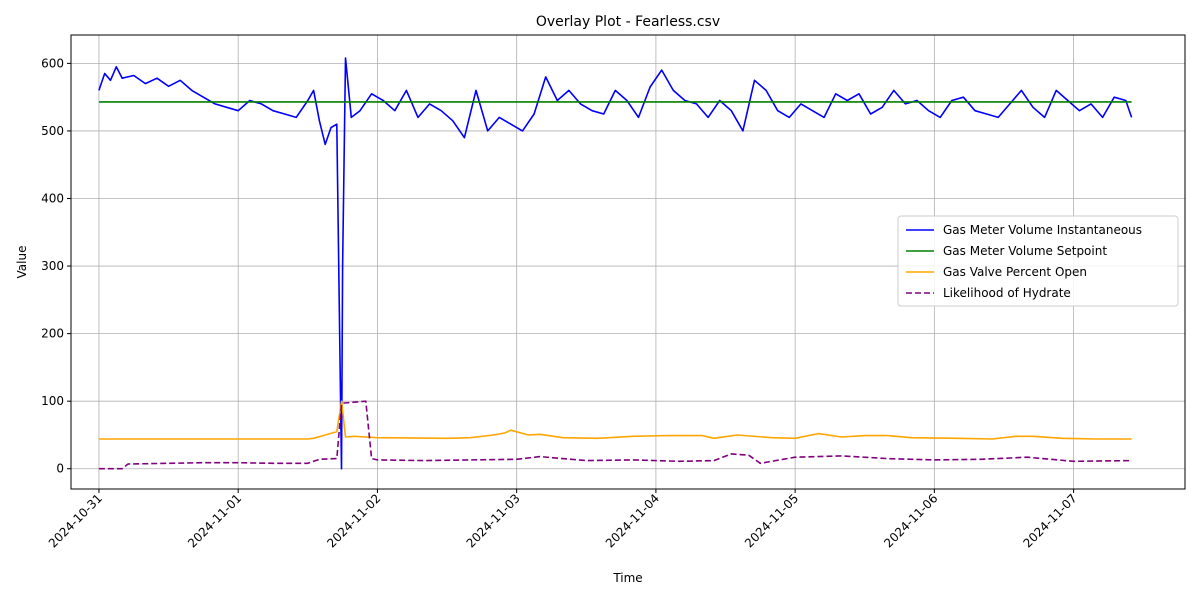 This screenshot has height=604, width=1200. What do you see at coordinates (52, 401) in the screenshot?
I see `y-tick-label: 100` at bounding box center [52, 401].